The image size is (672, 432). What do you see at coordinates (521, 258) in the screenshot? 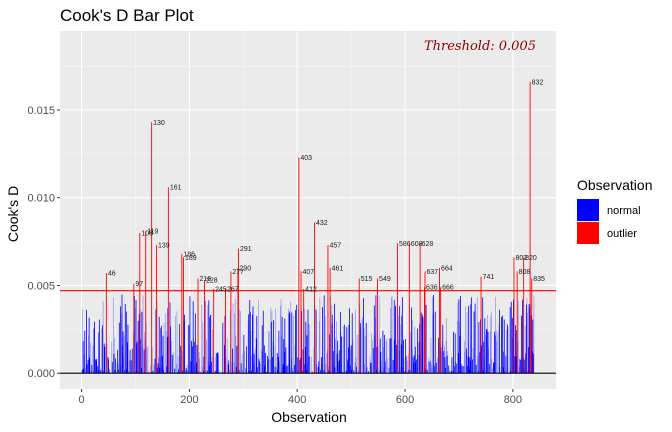
I see `outlier-label: 802` at bounding box center [521, 258].